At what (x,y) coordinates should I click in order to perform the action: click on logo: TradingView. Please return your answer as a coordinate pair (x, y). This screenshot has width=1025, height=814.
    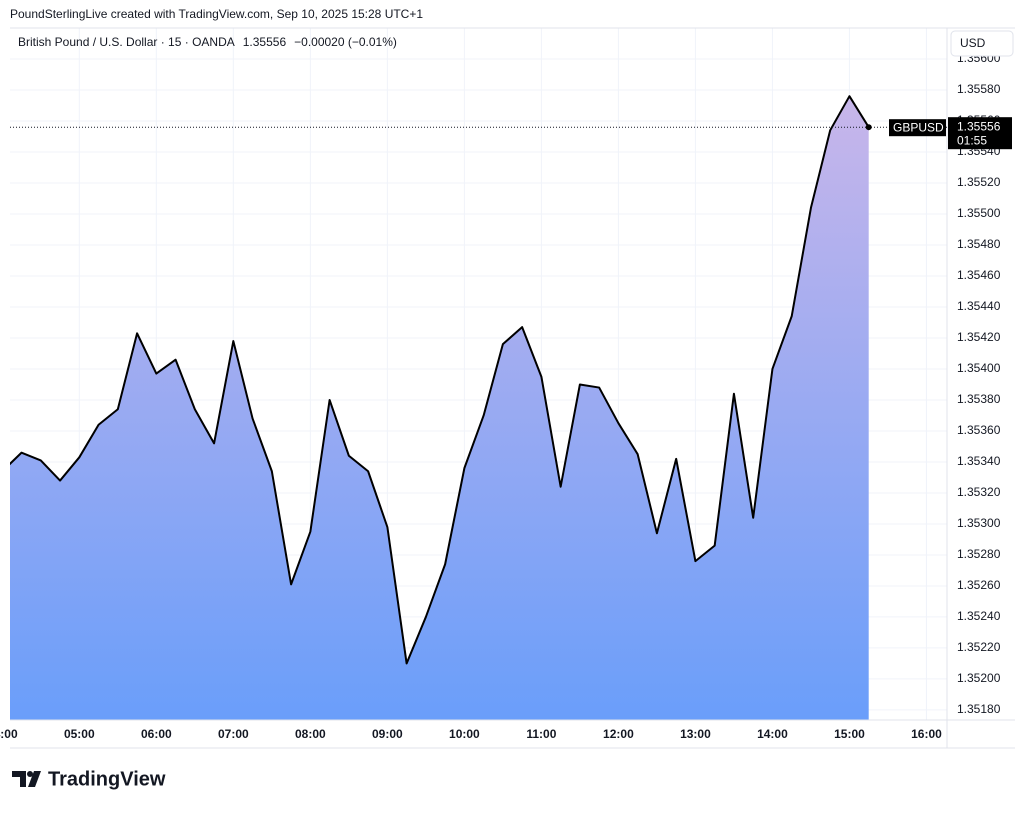
    Looking at the image, I should click on (89, 779).